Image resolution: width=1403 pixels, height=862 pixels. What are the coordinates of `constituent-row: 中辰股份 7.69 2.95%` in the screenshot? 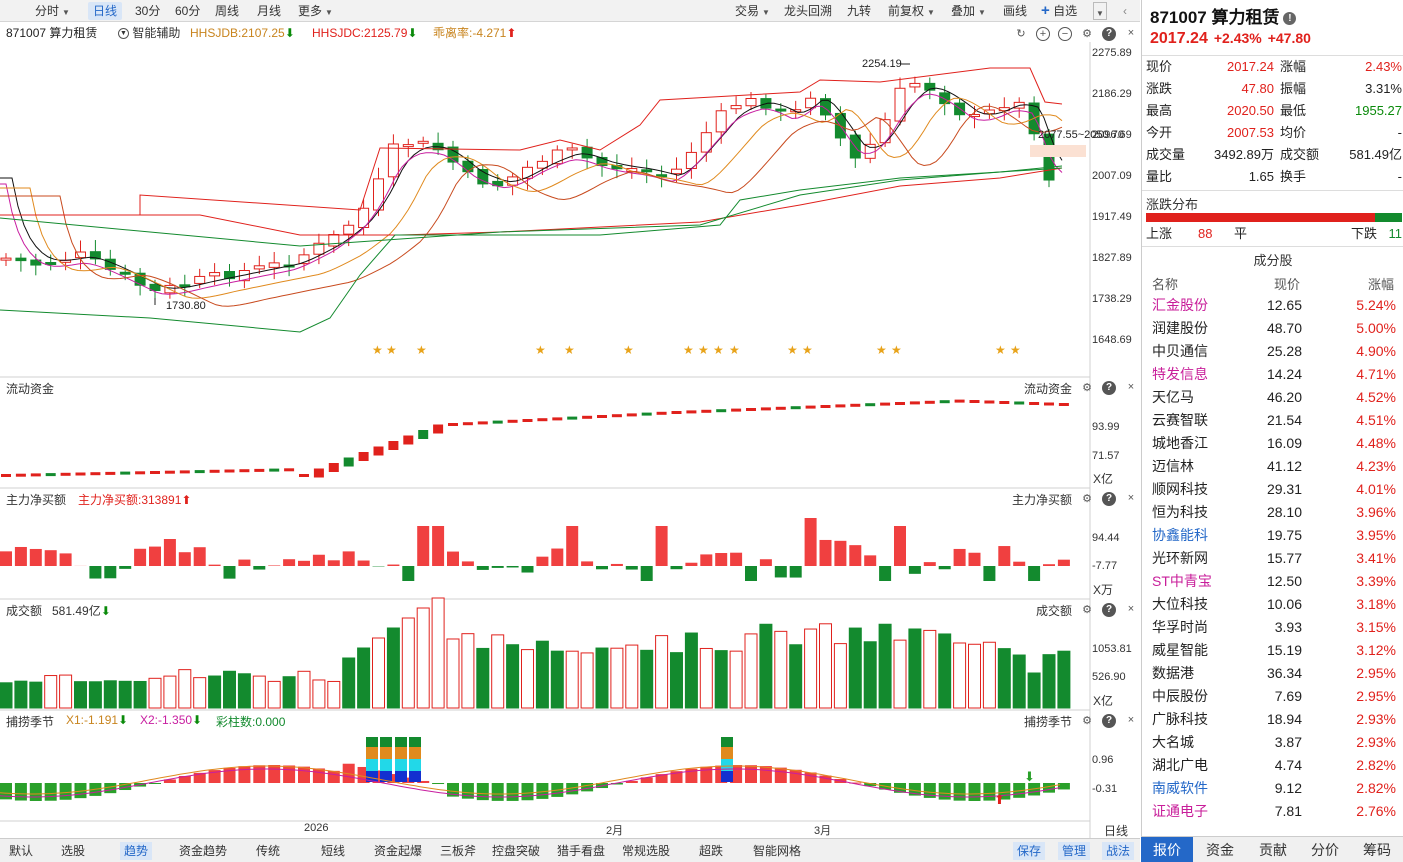 It's located at (1274, 696).